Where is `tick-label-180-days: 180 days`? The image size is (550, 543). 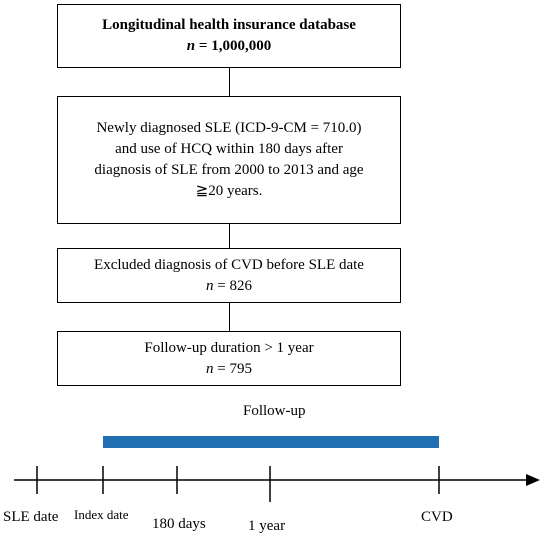
tick-label-180-days: 180 days is located at coordinates (179, 524).